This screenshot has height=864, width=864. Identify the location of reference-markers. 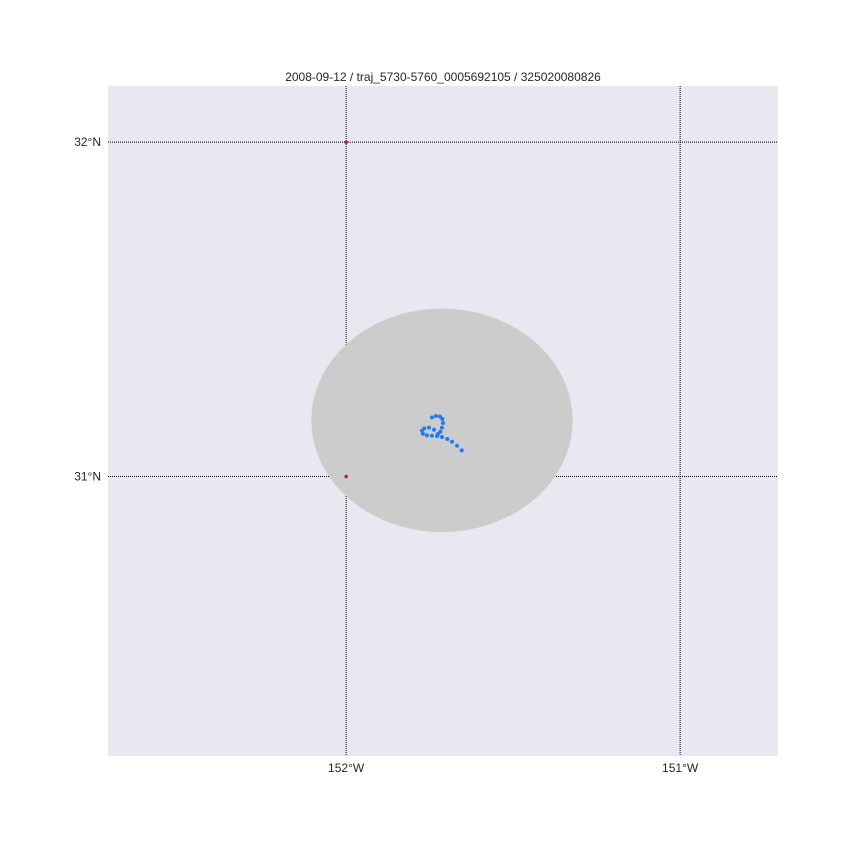
(346, 309).